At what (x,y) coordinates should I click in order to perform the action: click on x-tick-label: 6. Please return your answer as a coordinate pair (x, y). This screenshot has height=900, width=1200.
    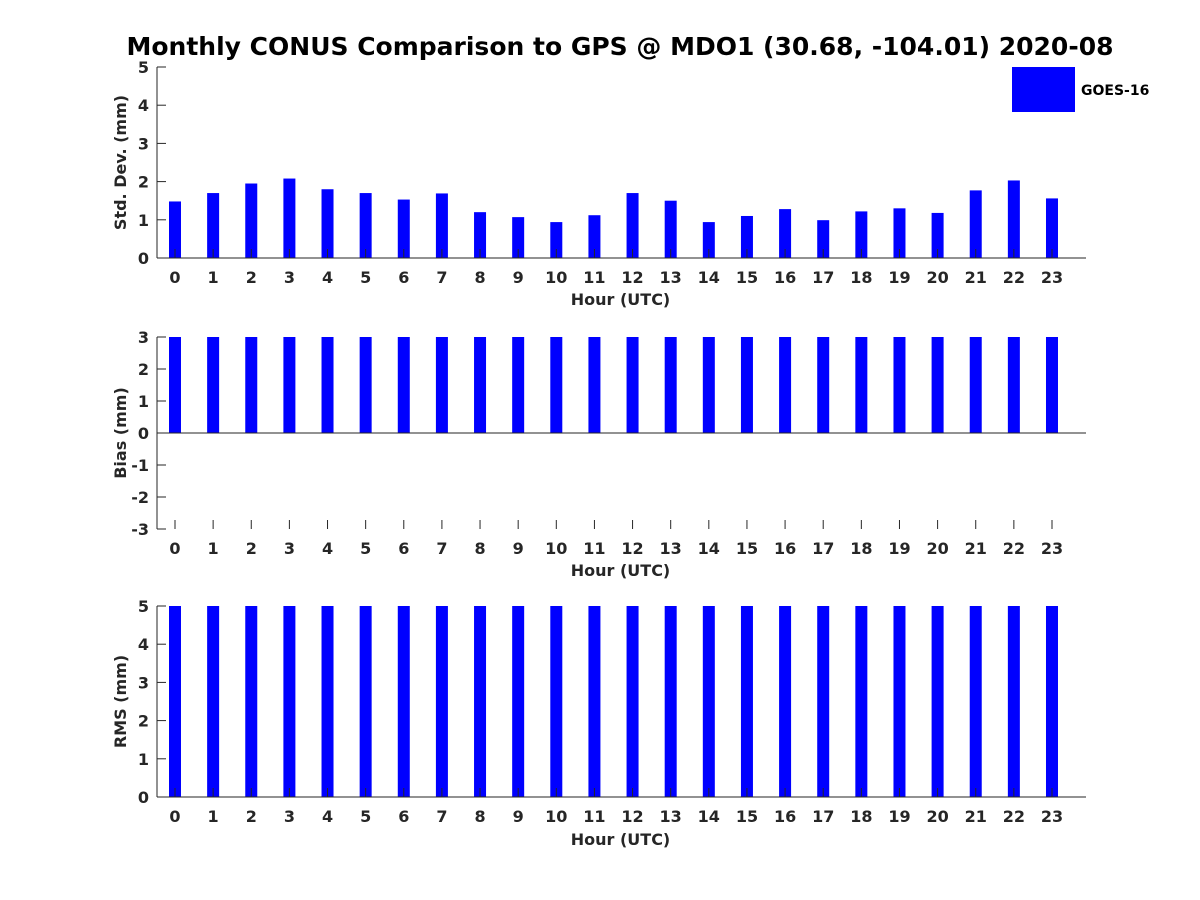
    Looking at the image, I should click on (403, 816).